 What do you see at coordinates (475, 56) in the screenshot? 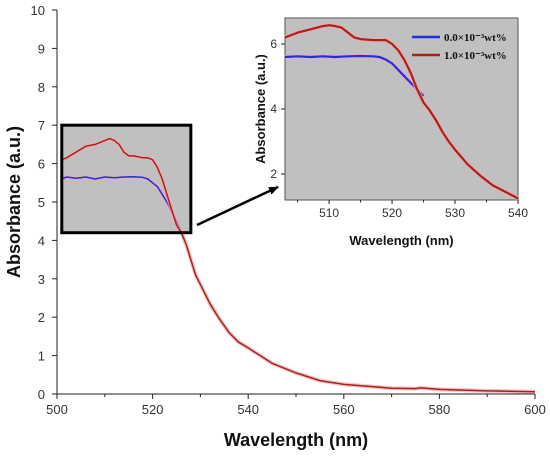
I see `legend-label-1: 1.0×10⁻³wt%` at bounding box center [475, 56].